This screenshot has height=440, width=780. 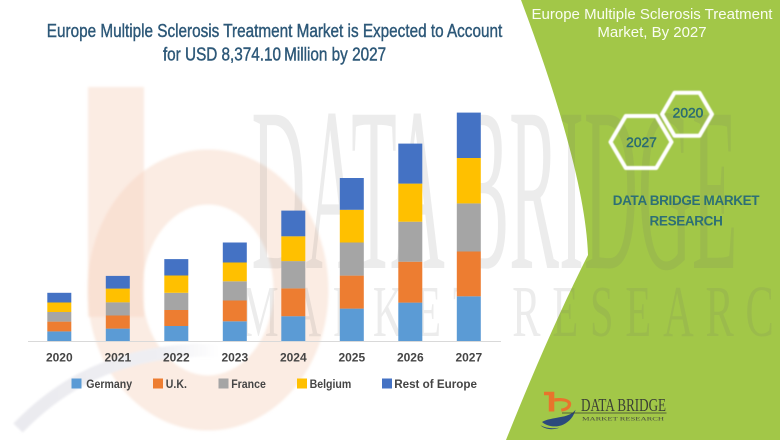 What do you see at coordinates (331, 384) in the screenshot?
I see `svg-text: Belgium` at bounding box center [331, 384].